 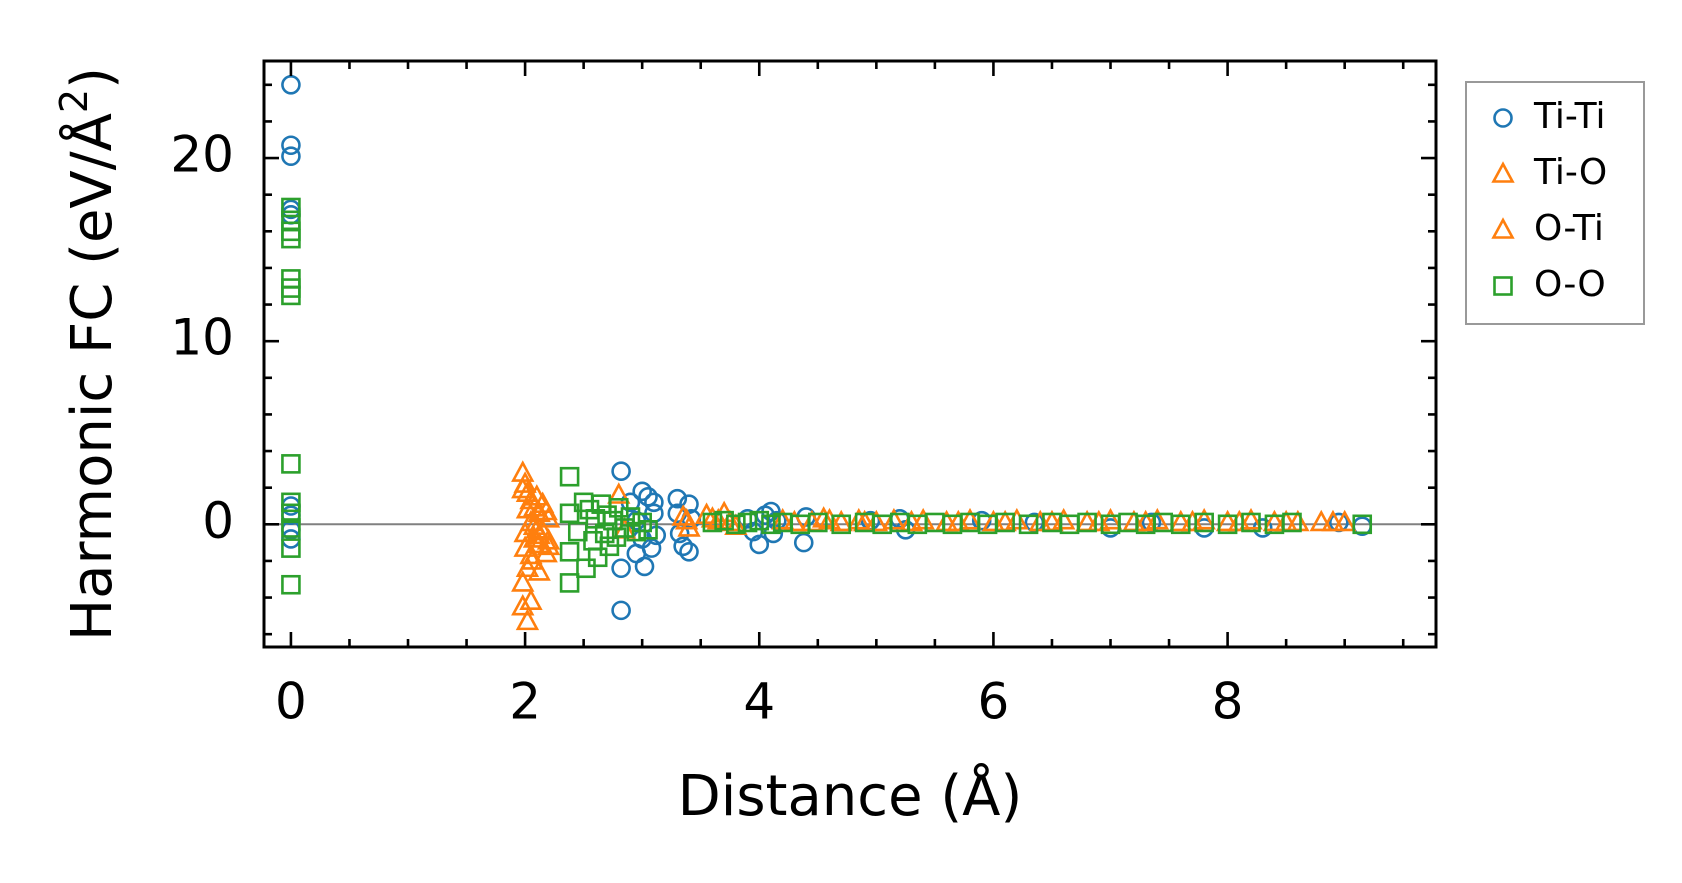 What do you see at coordinates (74, 101) in the screenshot?
I see `y-axis-label-superscript: 2` at bounding box center [74, 101].